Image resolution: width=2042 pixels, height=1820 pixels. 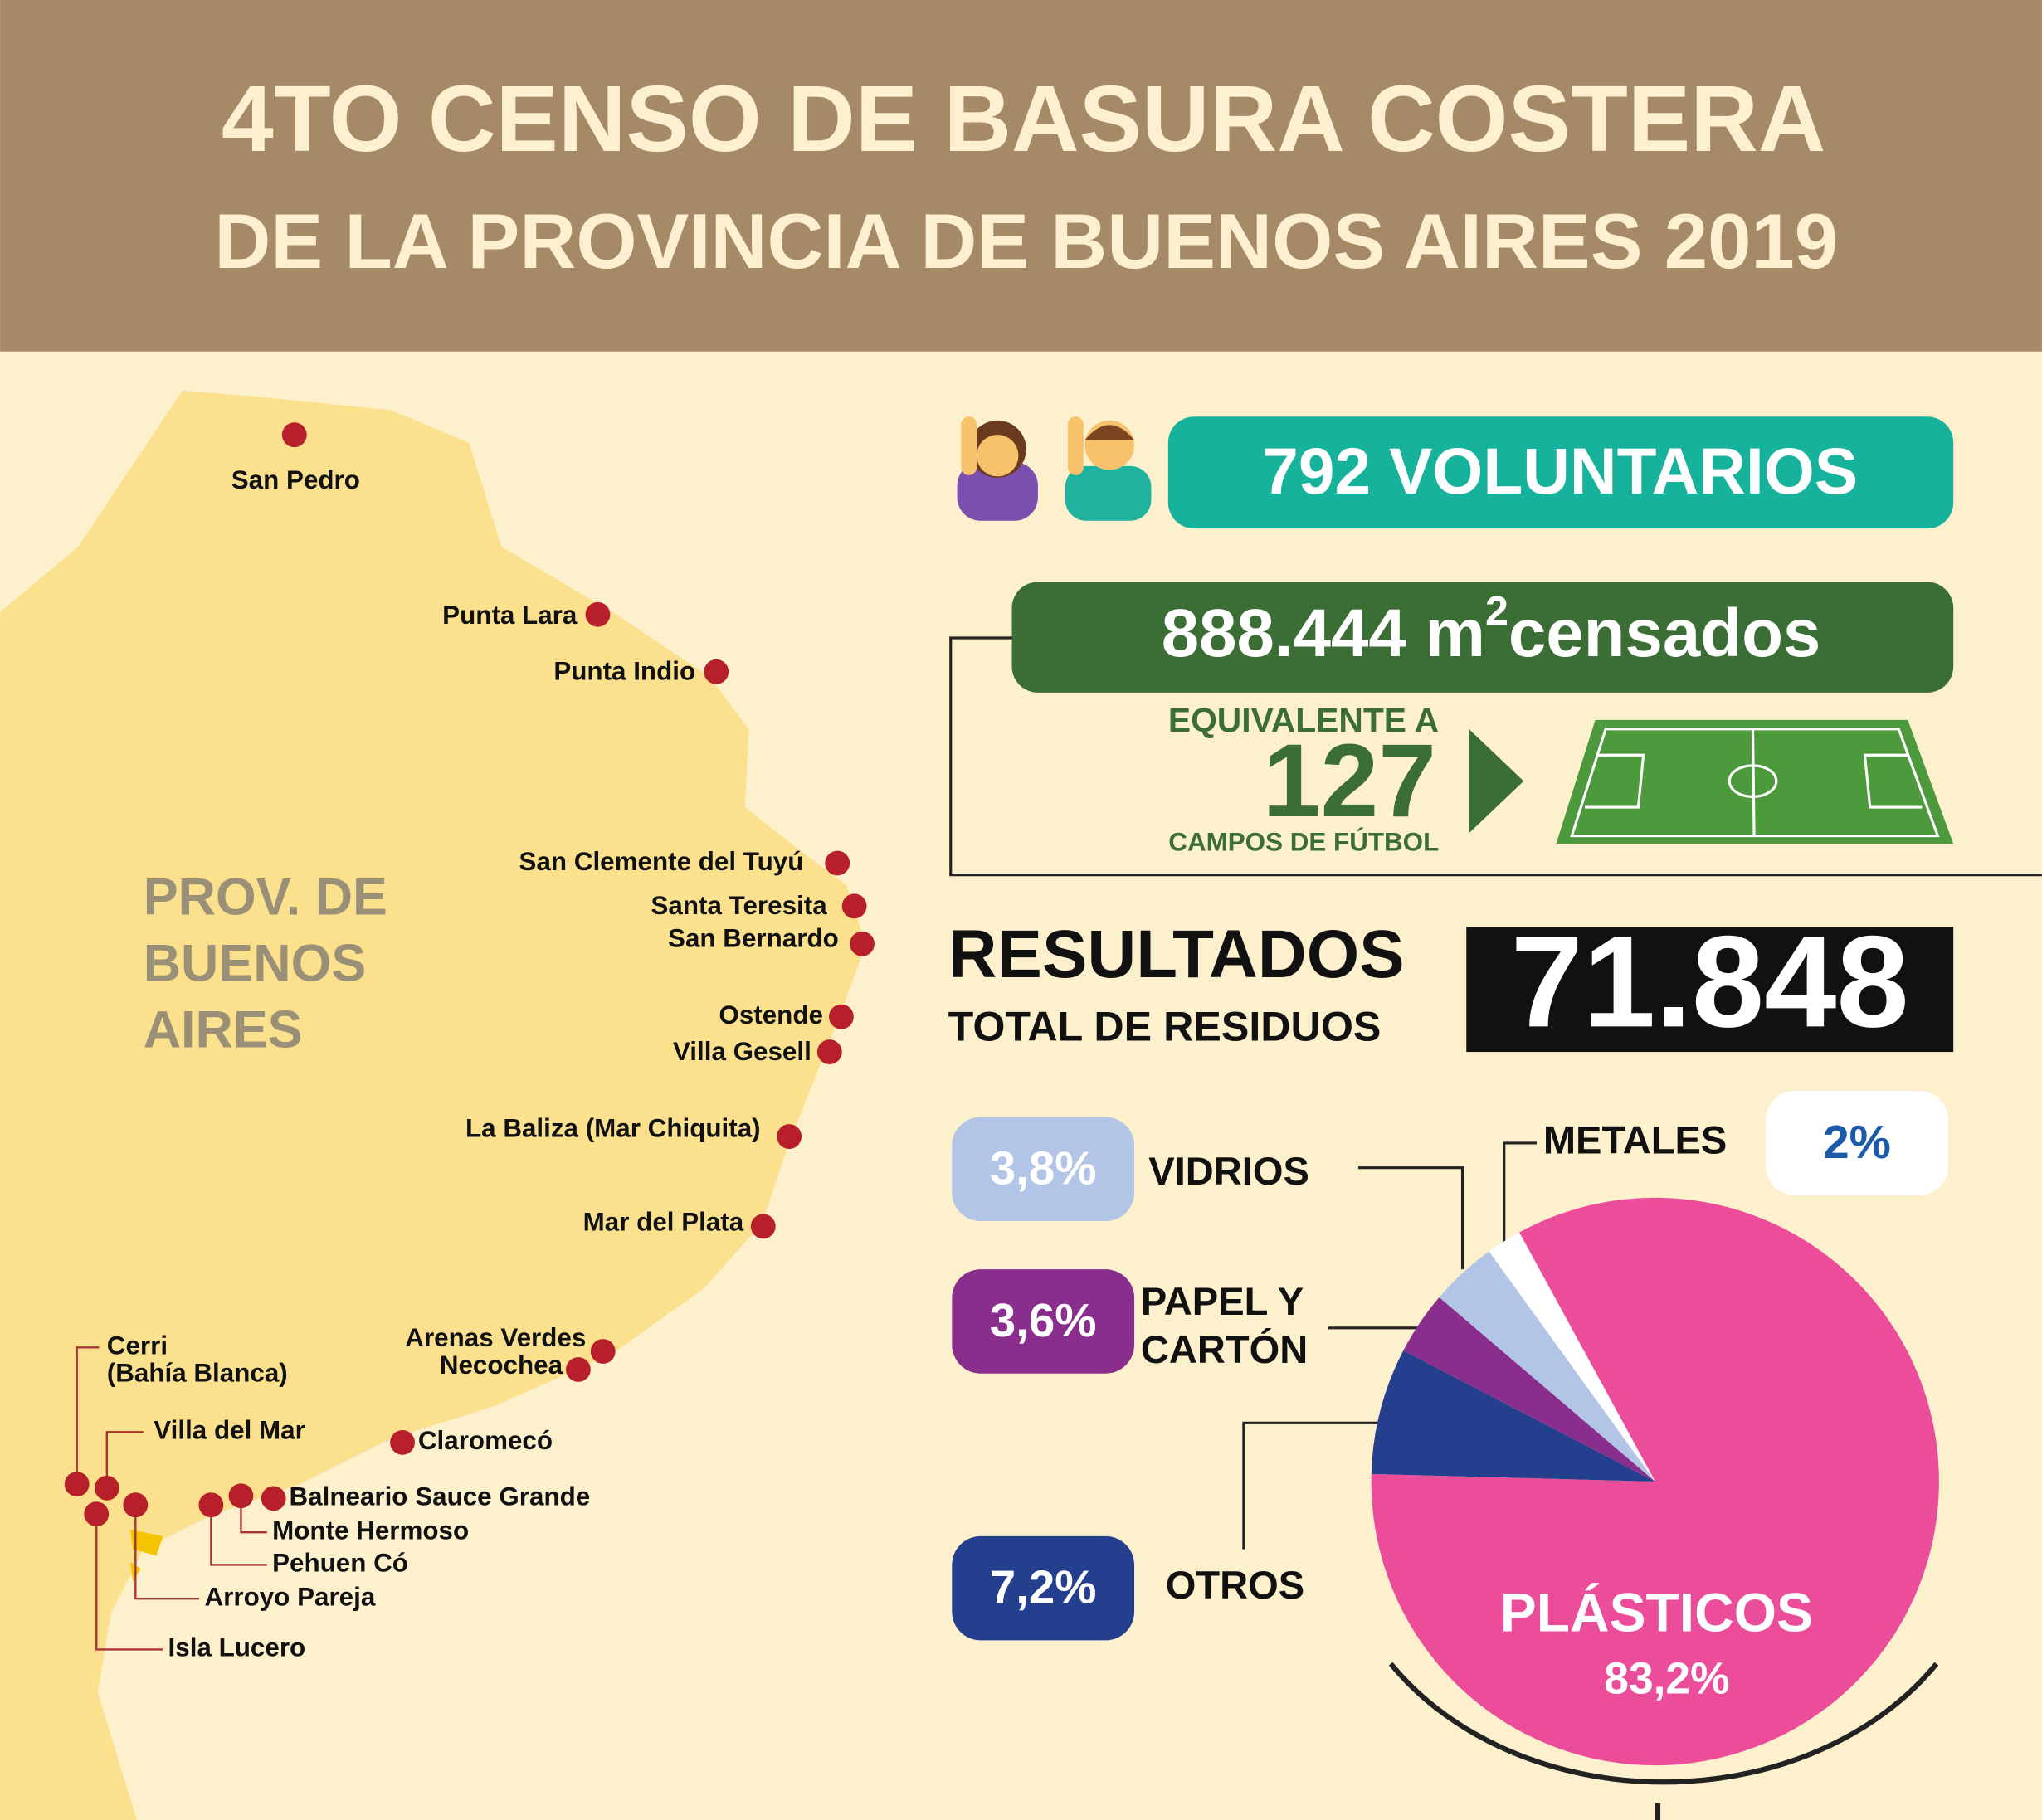 What do you see at coordinates (1026, 241) in the screenshot?
I see `title-line2: DE LA PROVINCIA DE BUENOS AIRES 2019` at bounding box center [1026, 241].